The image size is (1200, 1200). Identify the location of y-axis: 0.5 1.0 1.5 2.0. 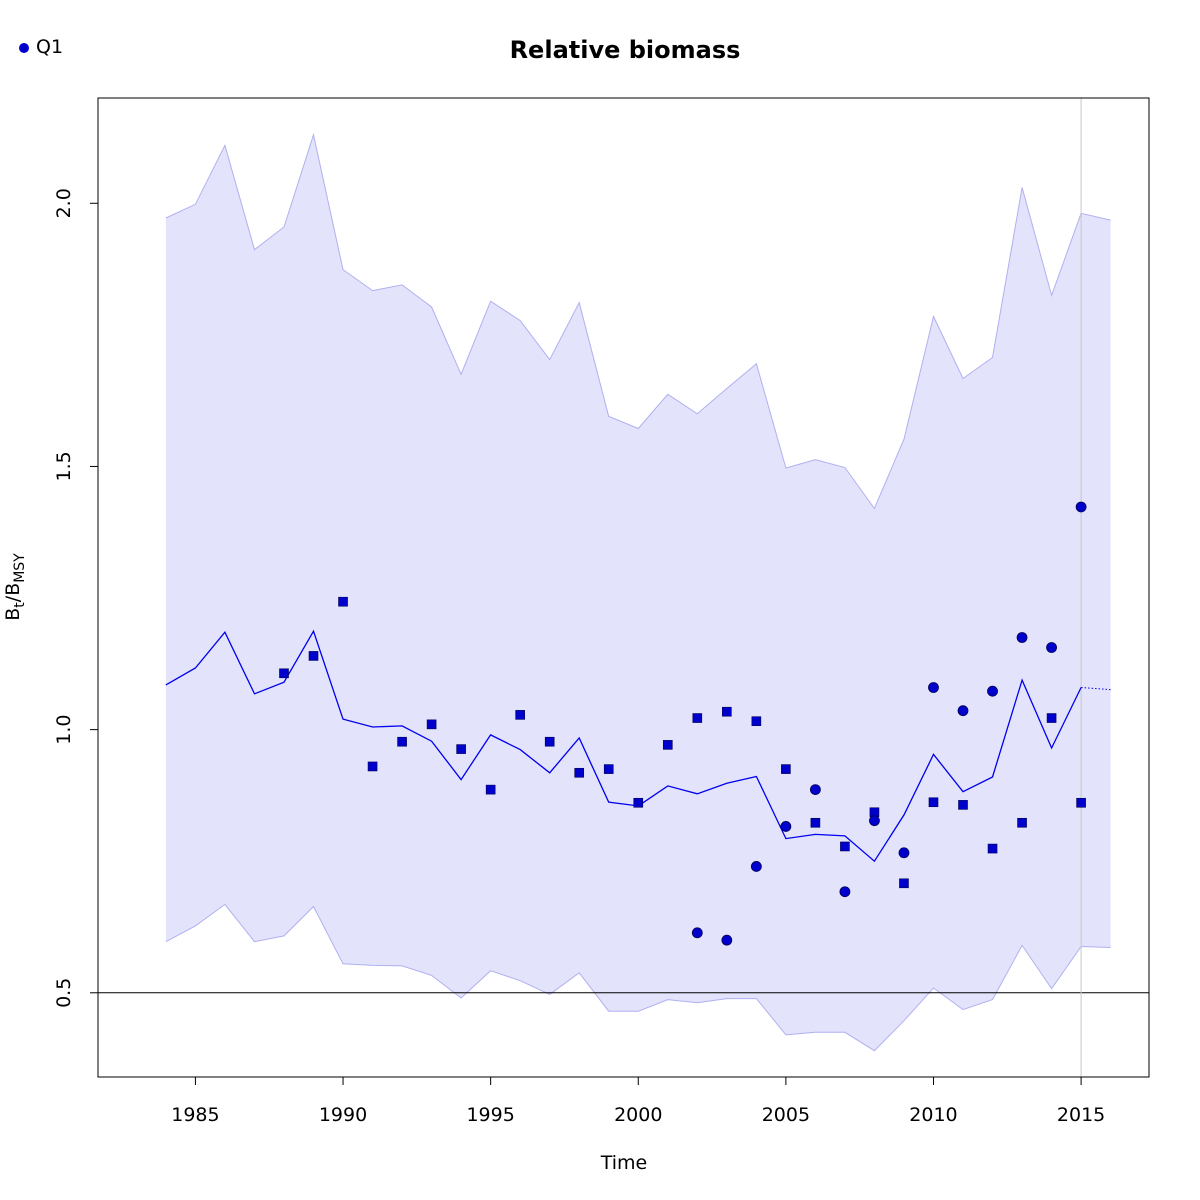
(76, 598).